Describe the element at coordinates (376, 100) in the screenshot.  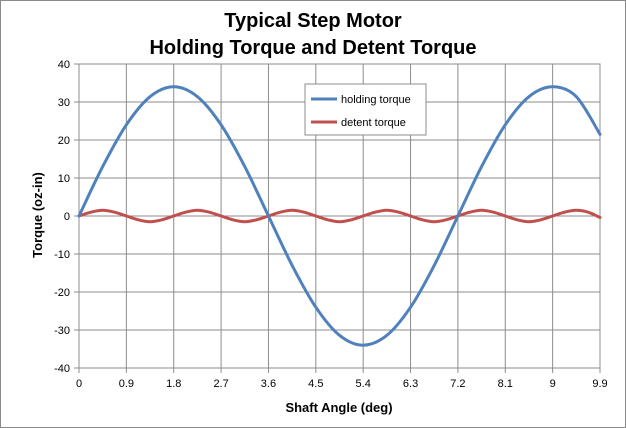
I see `legend-label-holding-torque: holding torque` at that location.